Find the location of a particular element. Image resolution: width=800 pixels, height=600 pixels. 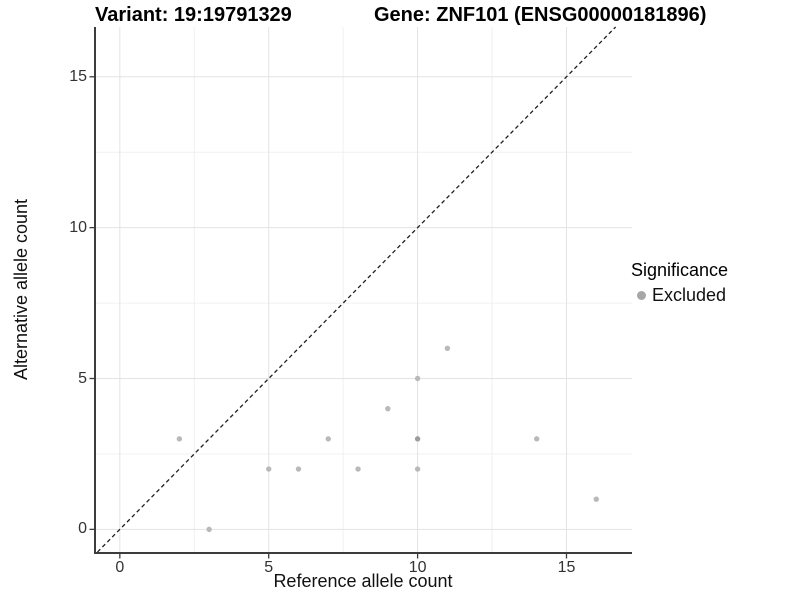

y-tick-label: 10 is located at coordinates (78, 227).